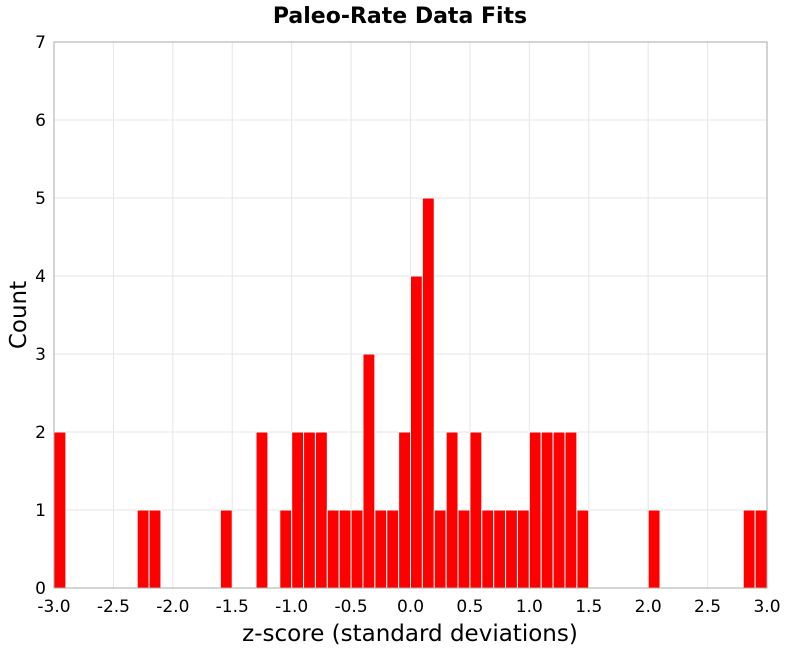  I want to click on y-tick-label: 2, so click(40, 433).